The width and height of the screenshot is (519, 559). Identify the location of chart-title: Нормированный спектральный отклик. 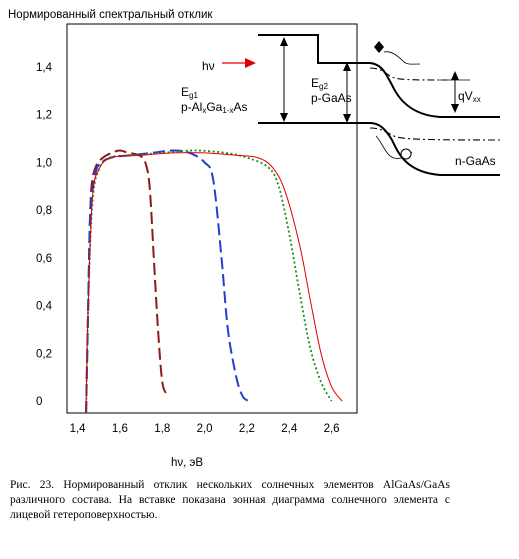
(110, 15).